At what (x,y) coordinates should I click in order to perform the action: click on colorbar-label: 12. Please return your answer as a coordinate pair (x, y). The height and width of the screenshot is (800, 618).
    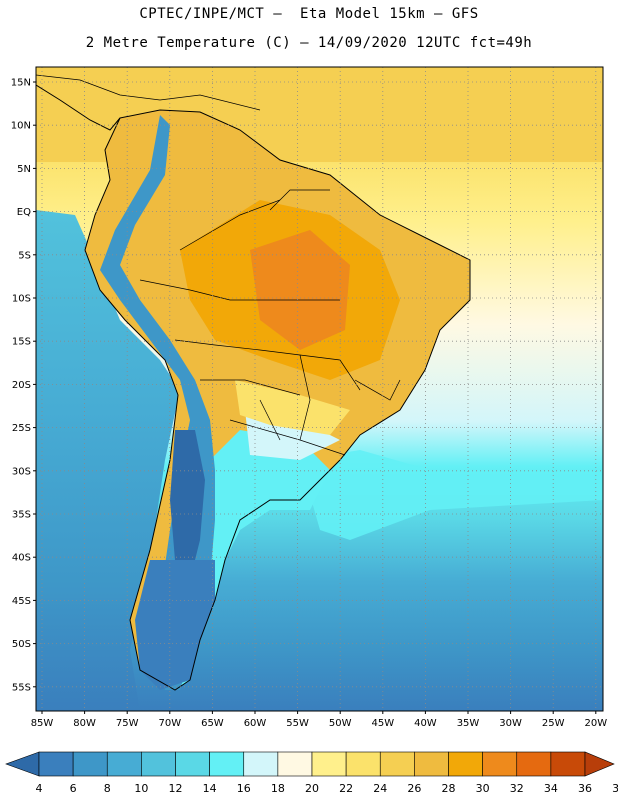
    Looking at the image, I should click on (176, 788).